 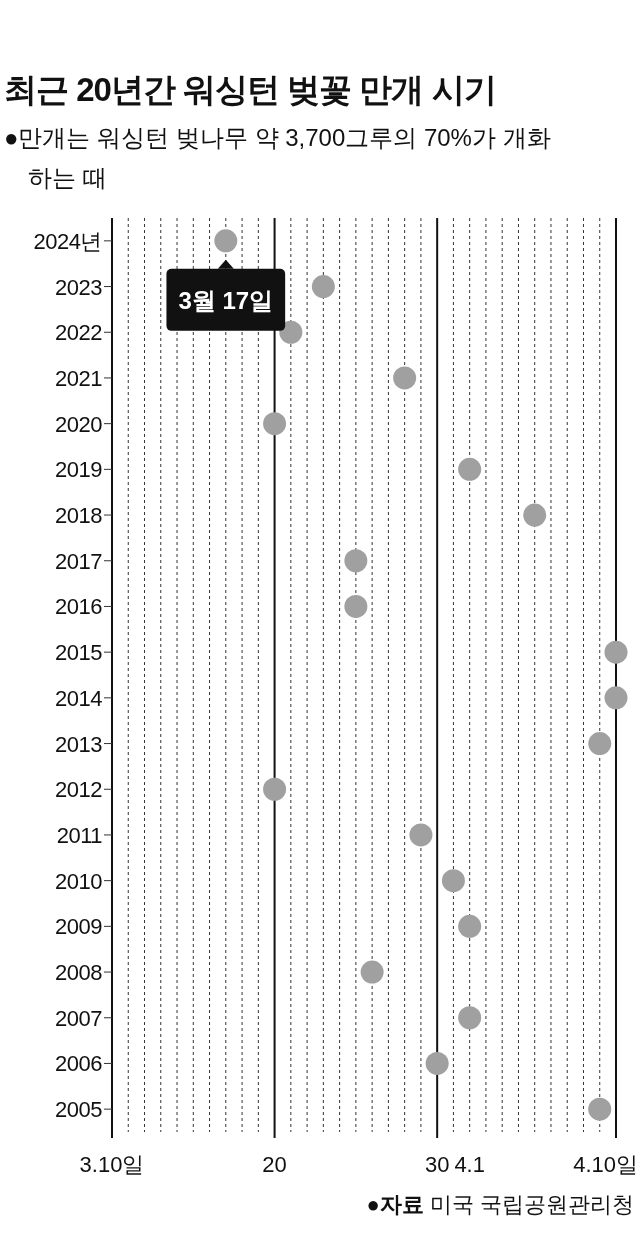 I want to click on y-tick-label: 2006, so click(x=79, y=1064).